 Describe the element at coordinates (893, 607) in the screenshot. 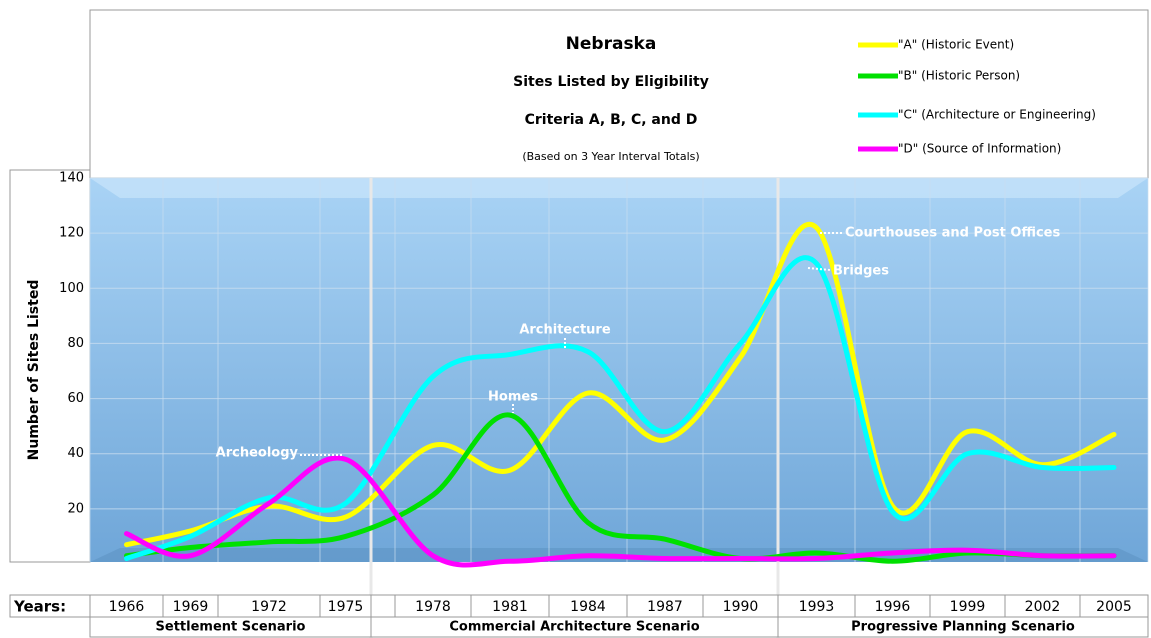

I see `x-tick-label: 1996` at that location.